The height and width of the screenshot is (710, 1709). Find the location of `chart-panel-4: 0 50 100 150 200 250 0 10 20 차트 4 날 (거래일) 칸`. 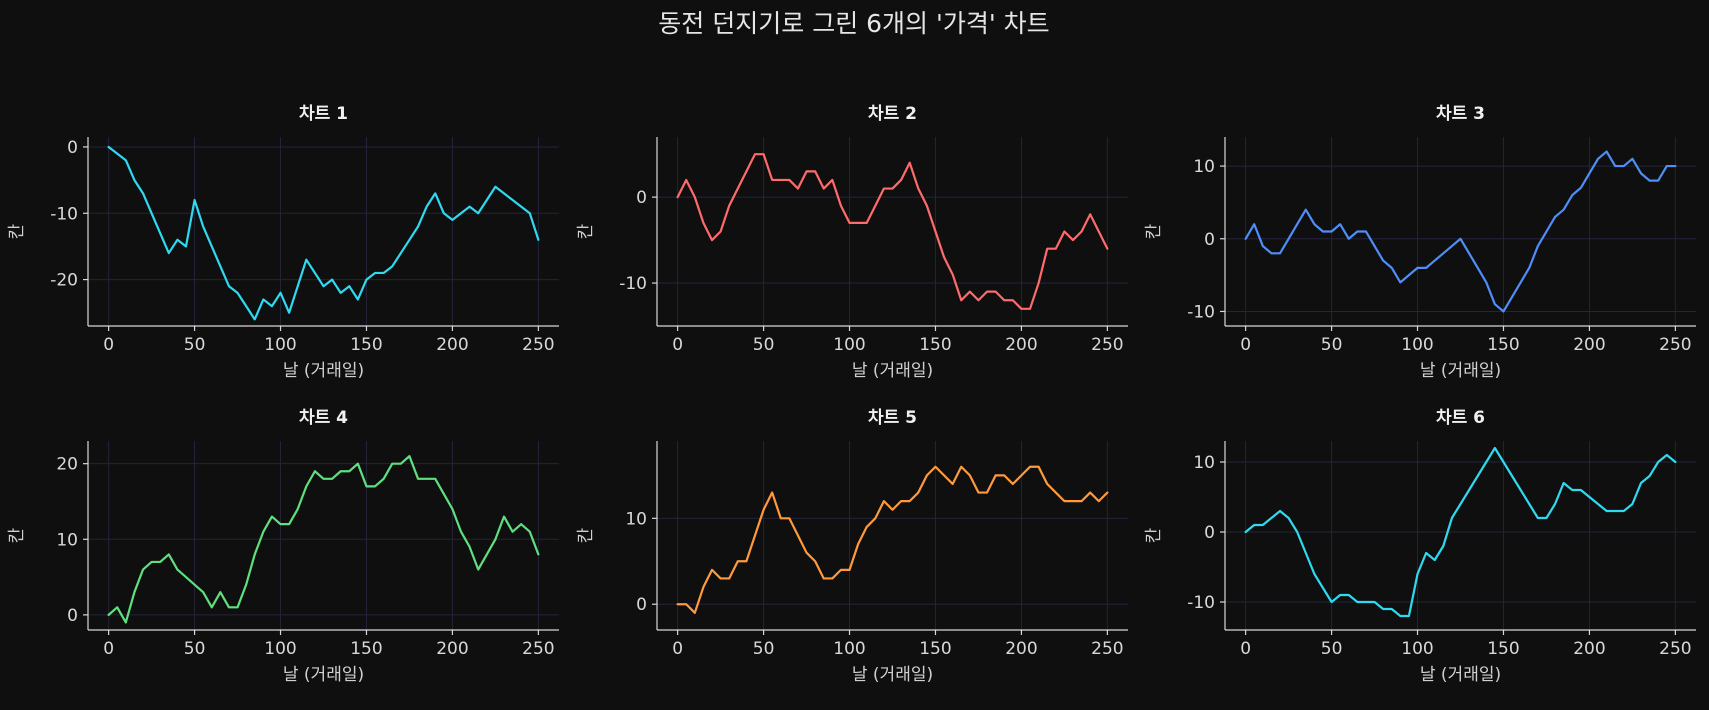

chart-panel-4: 0 50 100 150 200 250 0 10 20 차트 4 날 (거래일) 칸 is located at coordinates (283, 546).